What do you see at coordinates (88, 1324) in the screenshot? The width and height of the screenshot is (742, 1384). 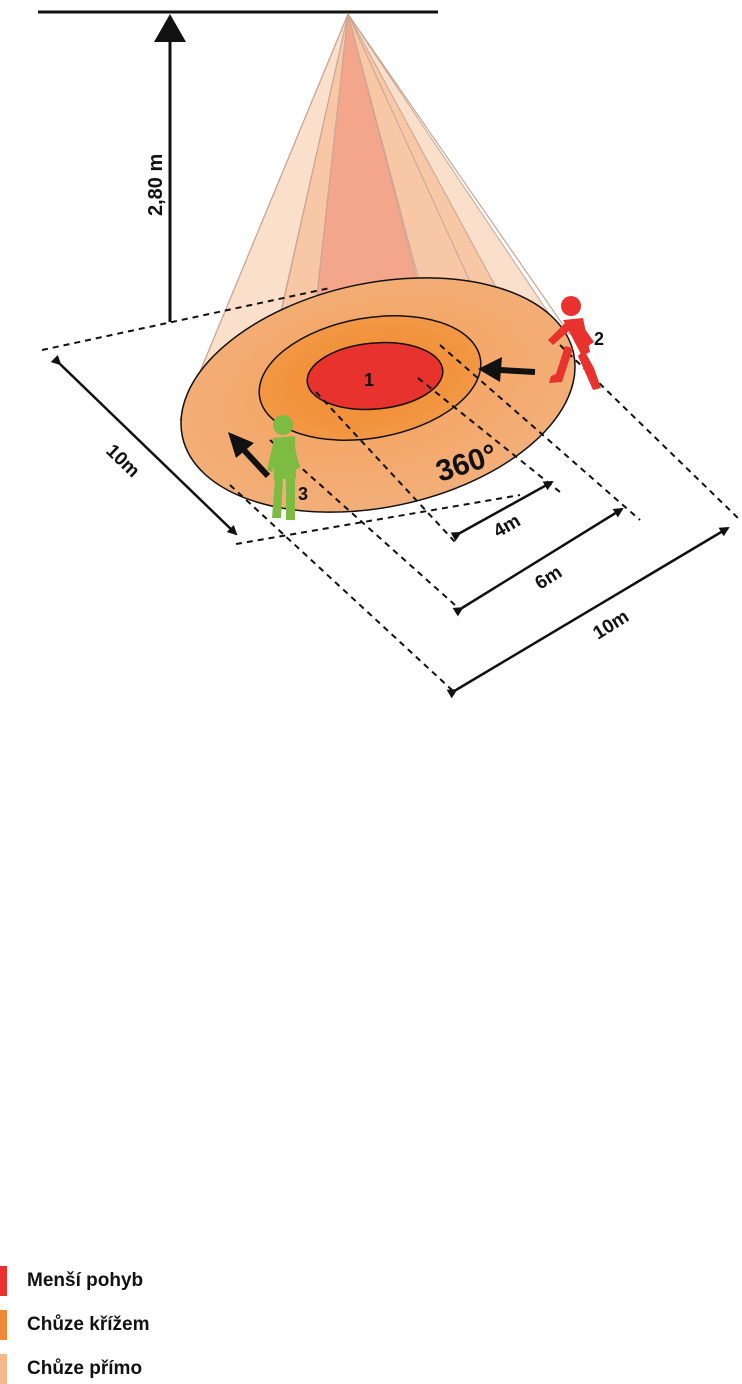 I see `legend-label: Chůze křížem` at bounding box center [88, 1324].